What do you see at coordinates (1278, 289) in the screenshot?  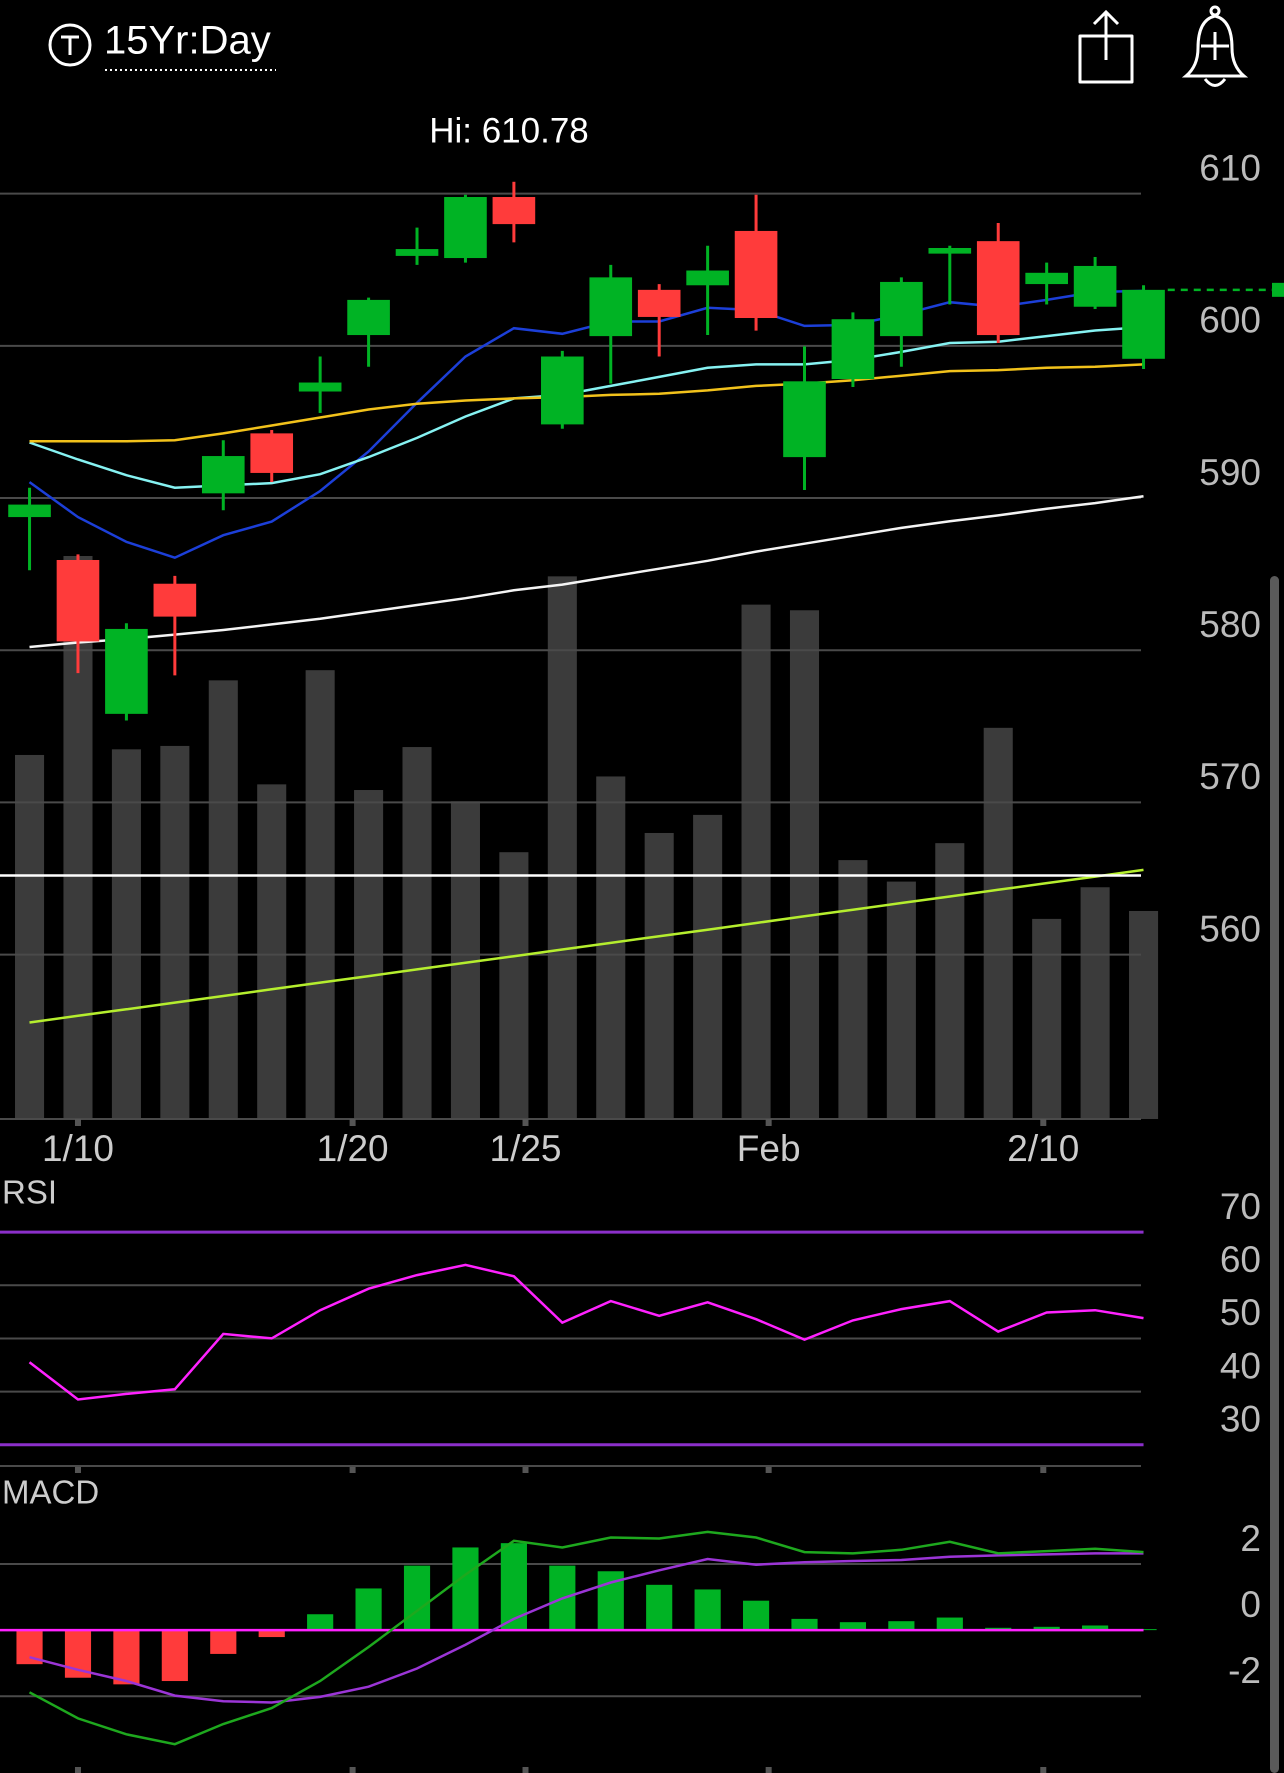 I see `last-price-tag` at bounding box center [1278, 289].